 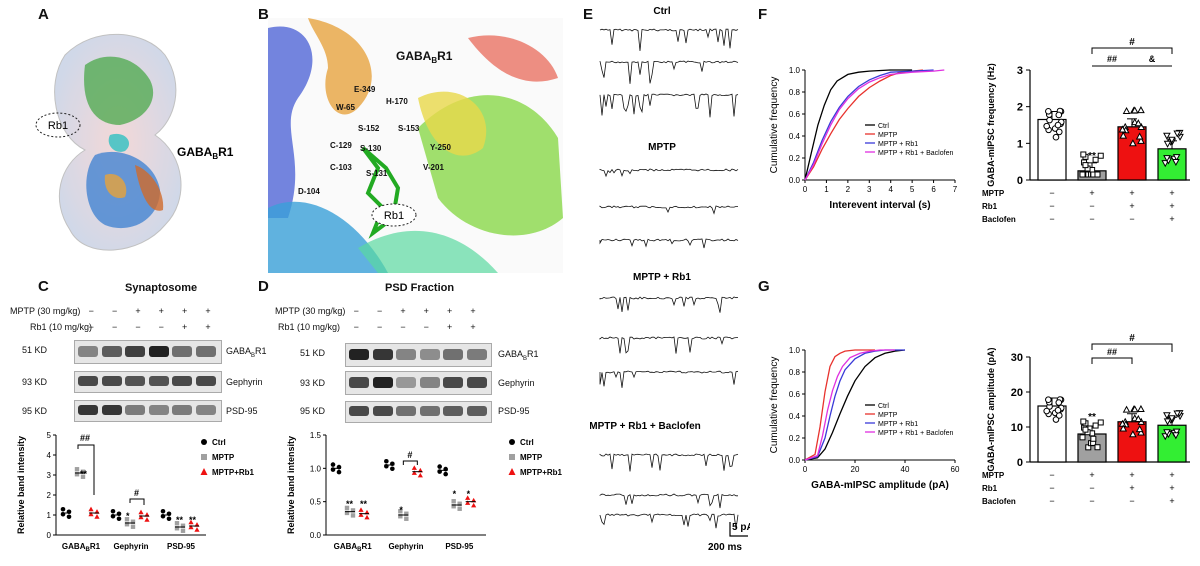 What do you see at coordinates (455, 494) in the screenshot?
I see `sig-marker: *` at bounding box center [455, 494].